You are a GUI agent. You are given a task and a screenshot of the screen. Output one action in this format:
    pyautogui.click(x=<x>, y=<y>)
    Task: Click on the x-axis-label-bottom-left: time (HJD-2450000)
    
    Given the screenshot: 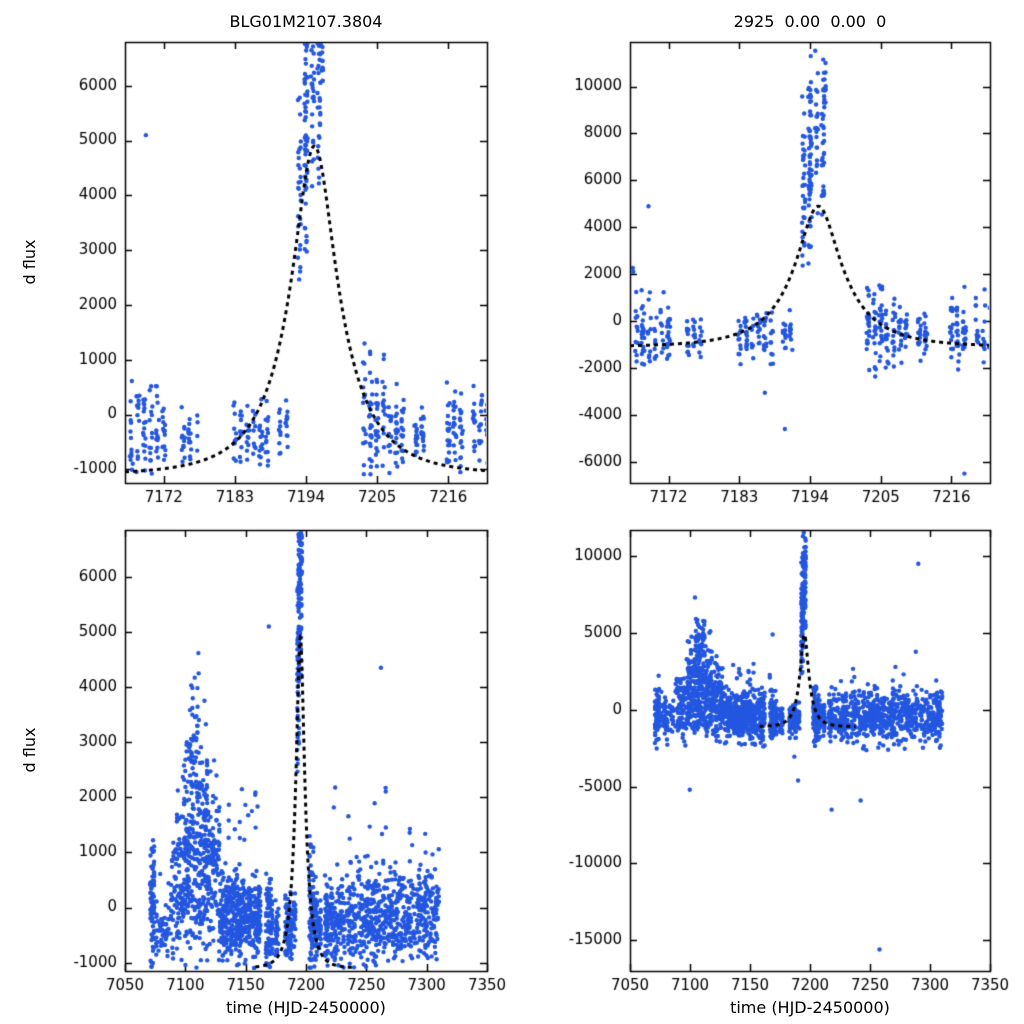 What is the action you would take?
    pyautogui.click(x=306, y=1007)
    